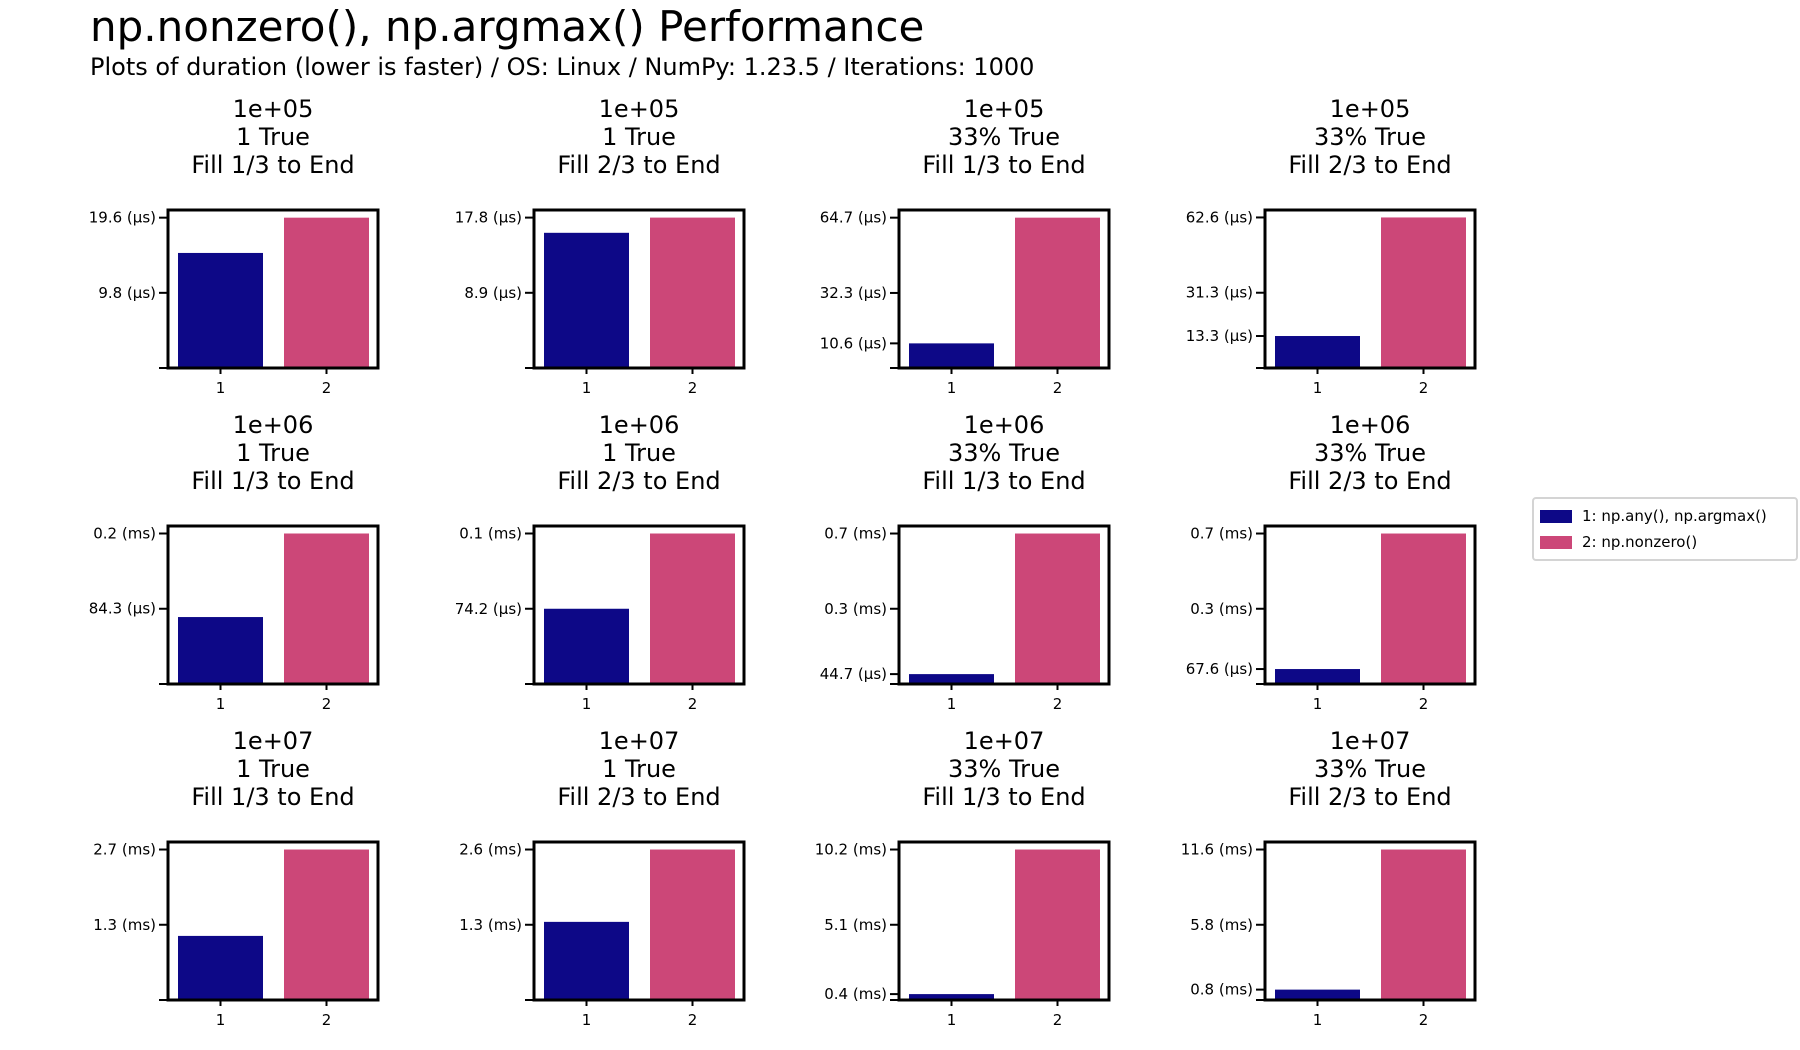  What do you see at coordinates (855, 994) in the screenshot?
I see `y-tick-label: 0.4 (ms)` at bounding box center [855, 994].